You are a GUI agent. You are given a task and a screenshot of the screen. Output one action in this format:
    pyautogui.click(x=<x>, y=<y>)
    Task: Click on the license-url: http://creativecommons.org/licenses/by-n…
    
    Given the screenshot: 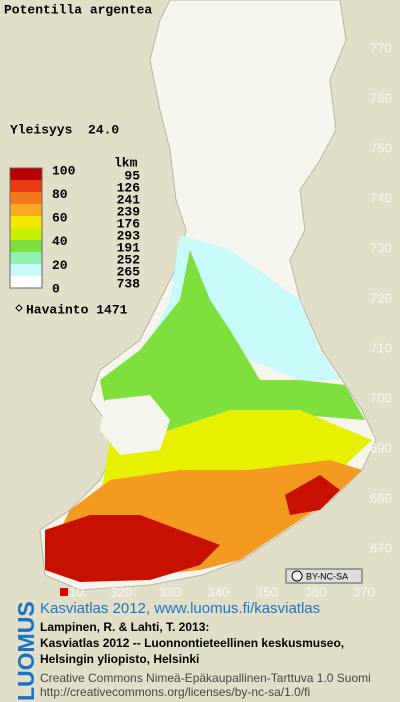 What is the action you would take?
    pyautogui.click(x=175, y=692)
    